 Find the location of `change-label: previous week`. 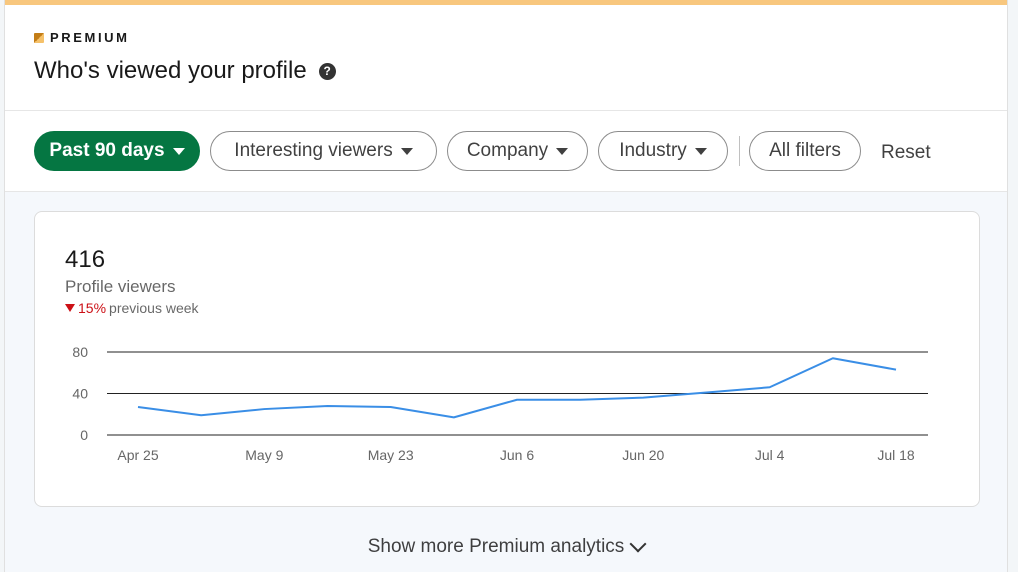

change-label: previous week is located at coordinates (154, 308).